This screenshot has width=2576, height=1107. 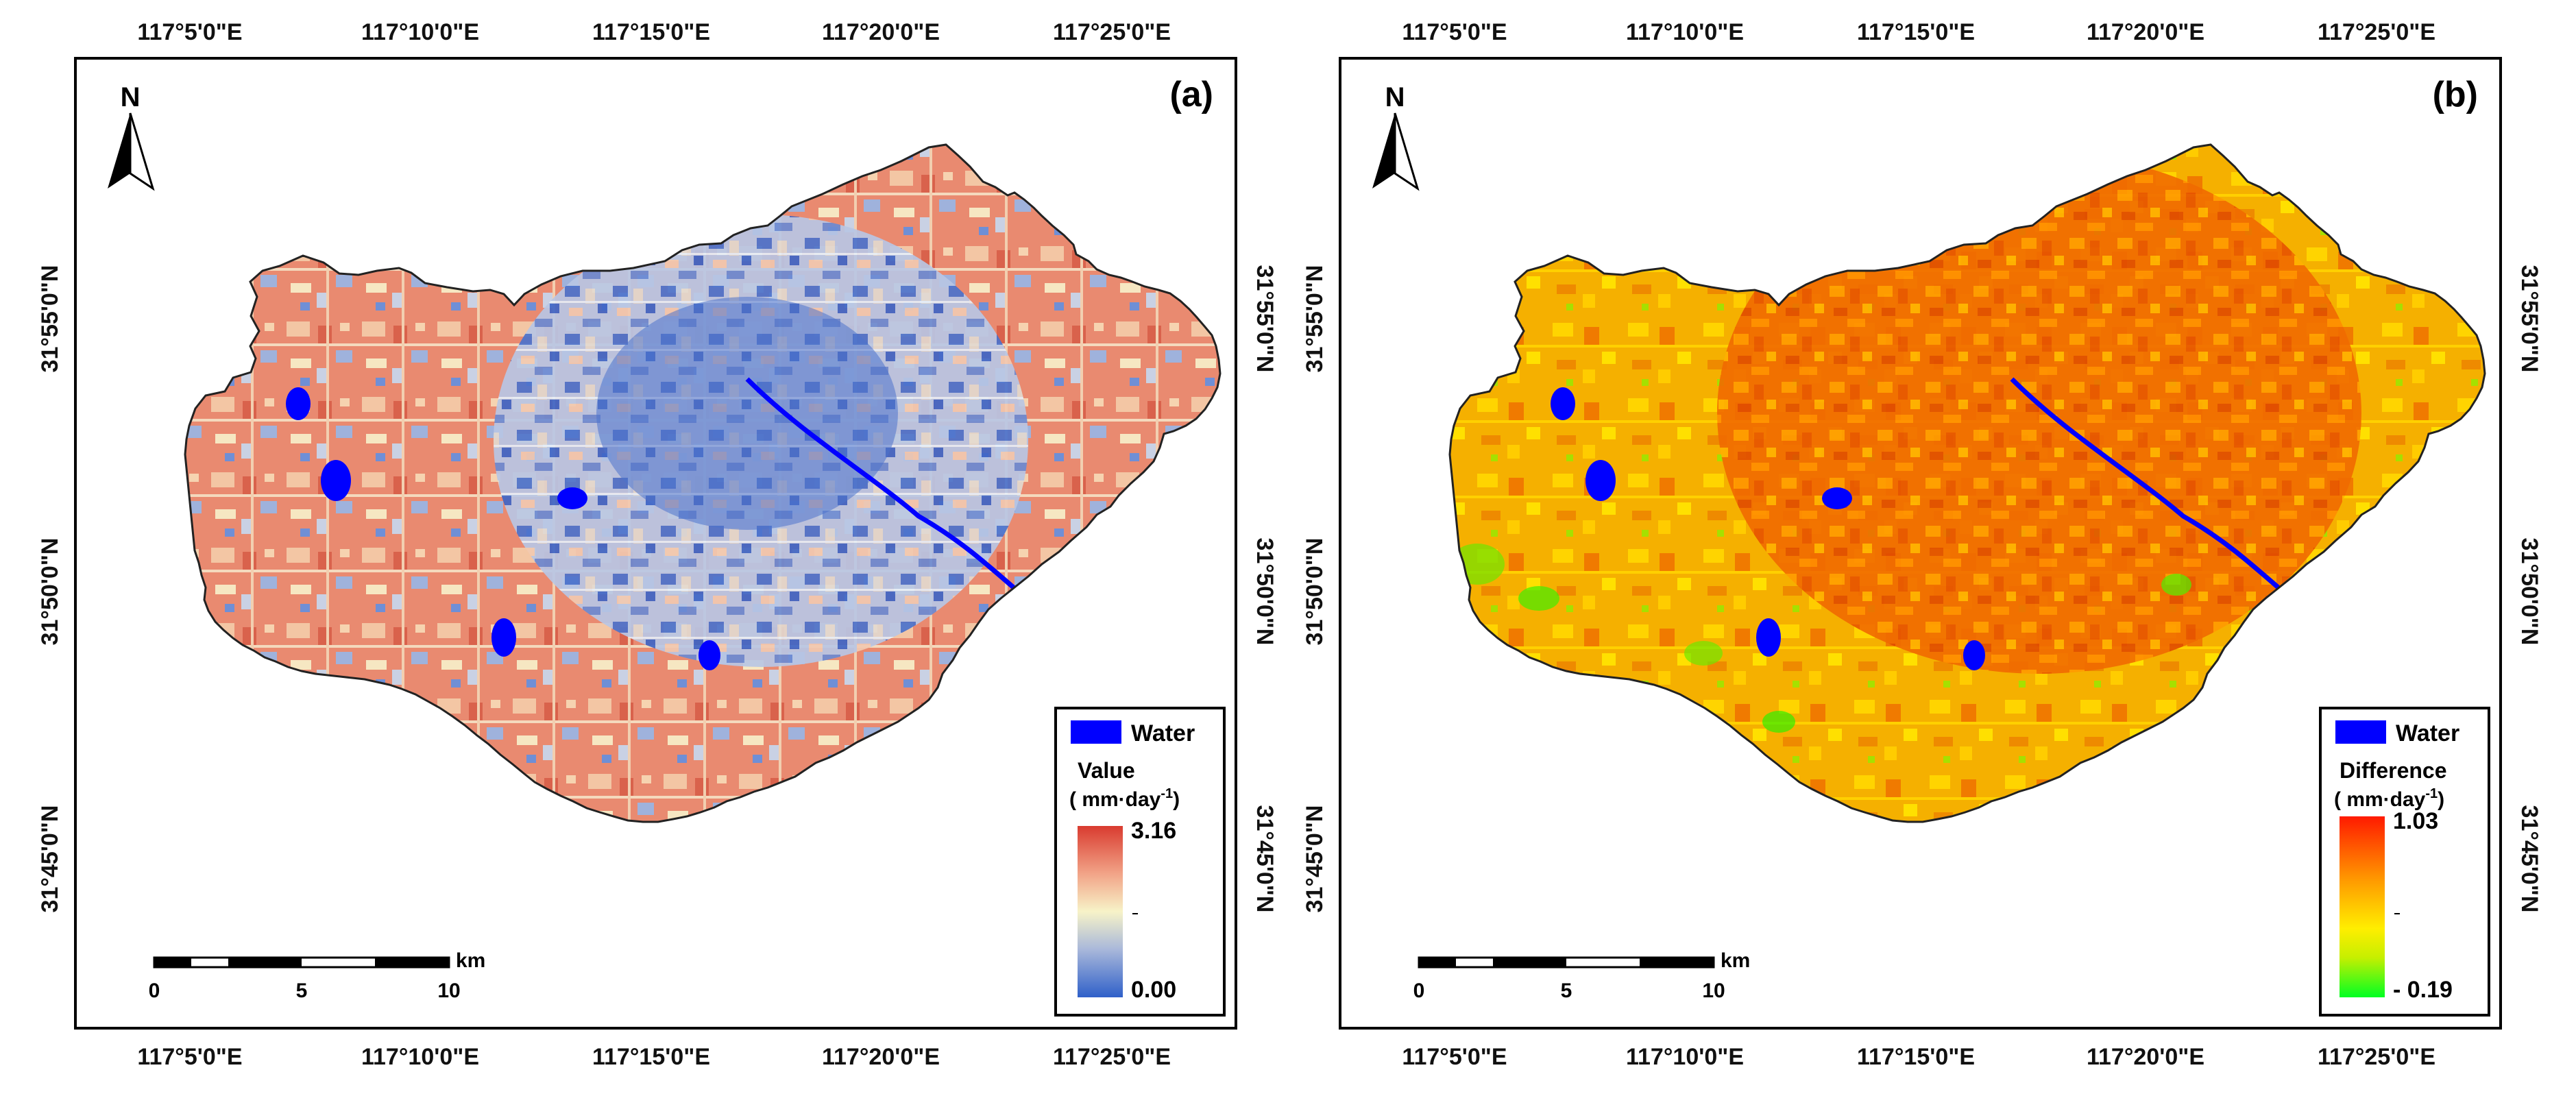 I want to click on panel-a-left-ticks: 31°55'0"N 31°50'0"N 31°45'0"N, so click(x=50, y=589).